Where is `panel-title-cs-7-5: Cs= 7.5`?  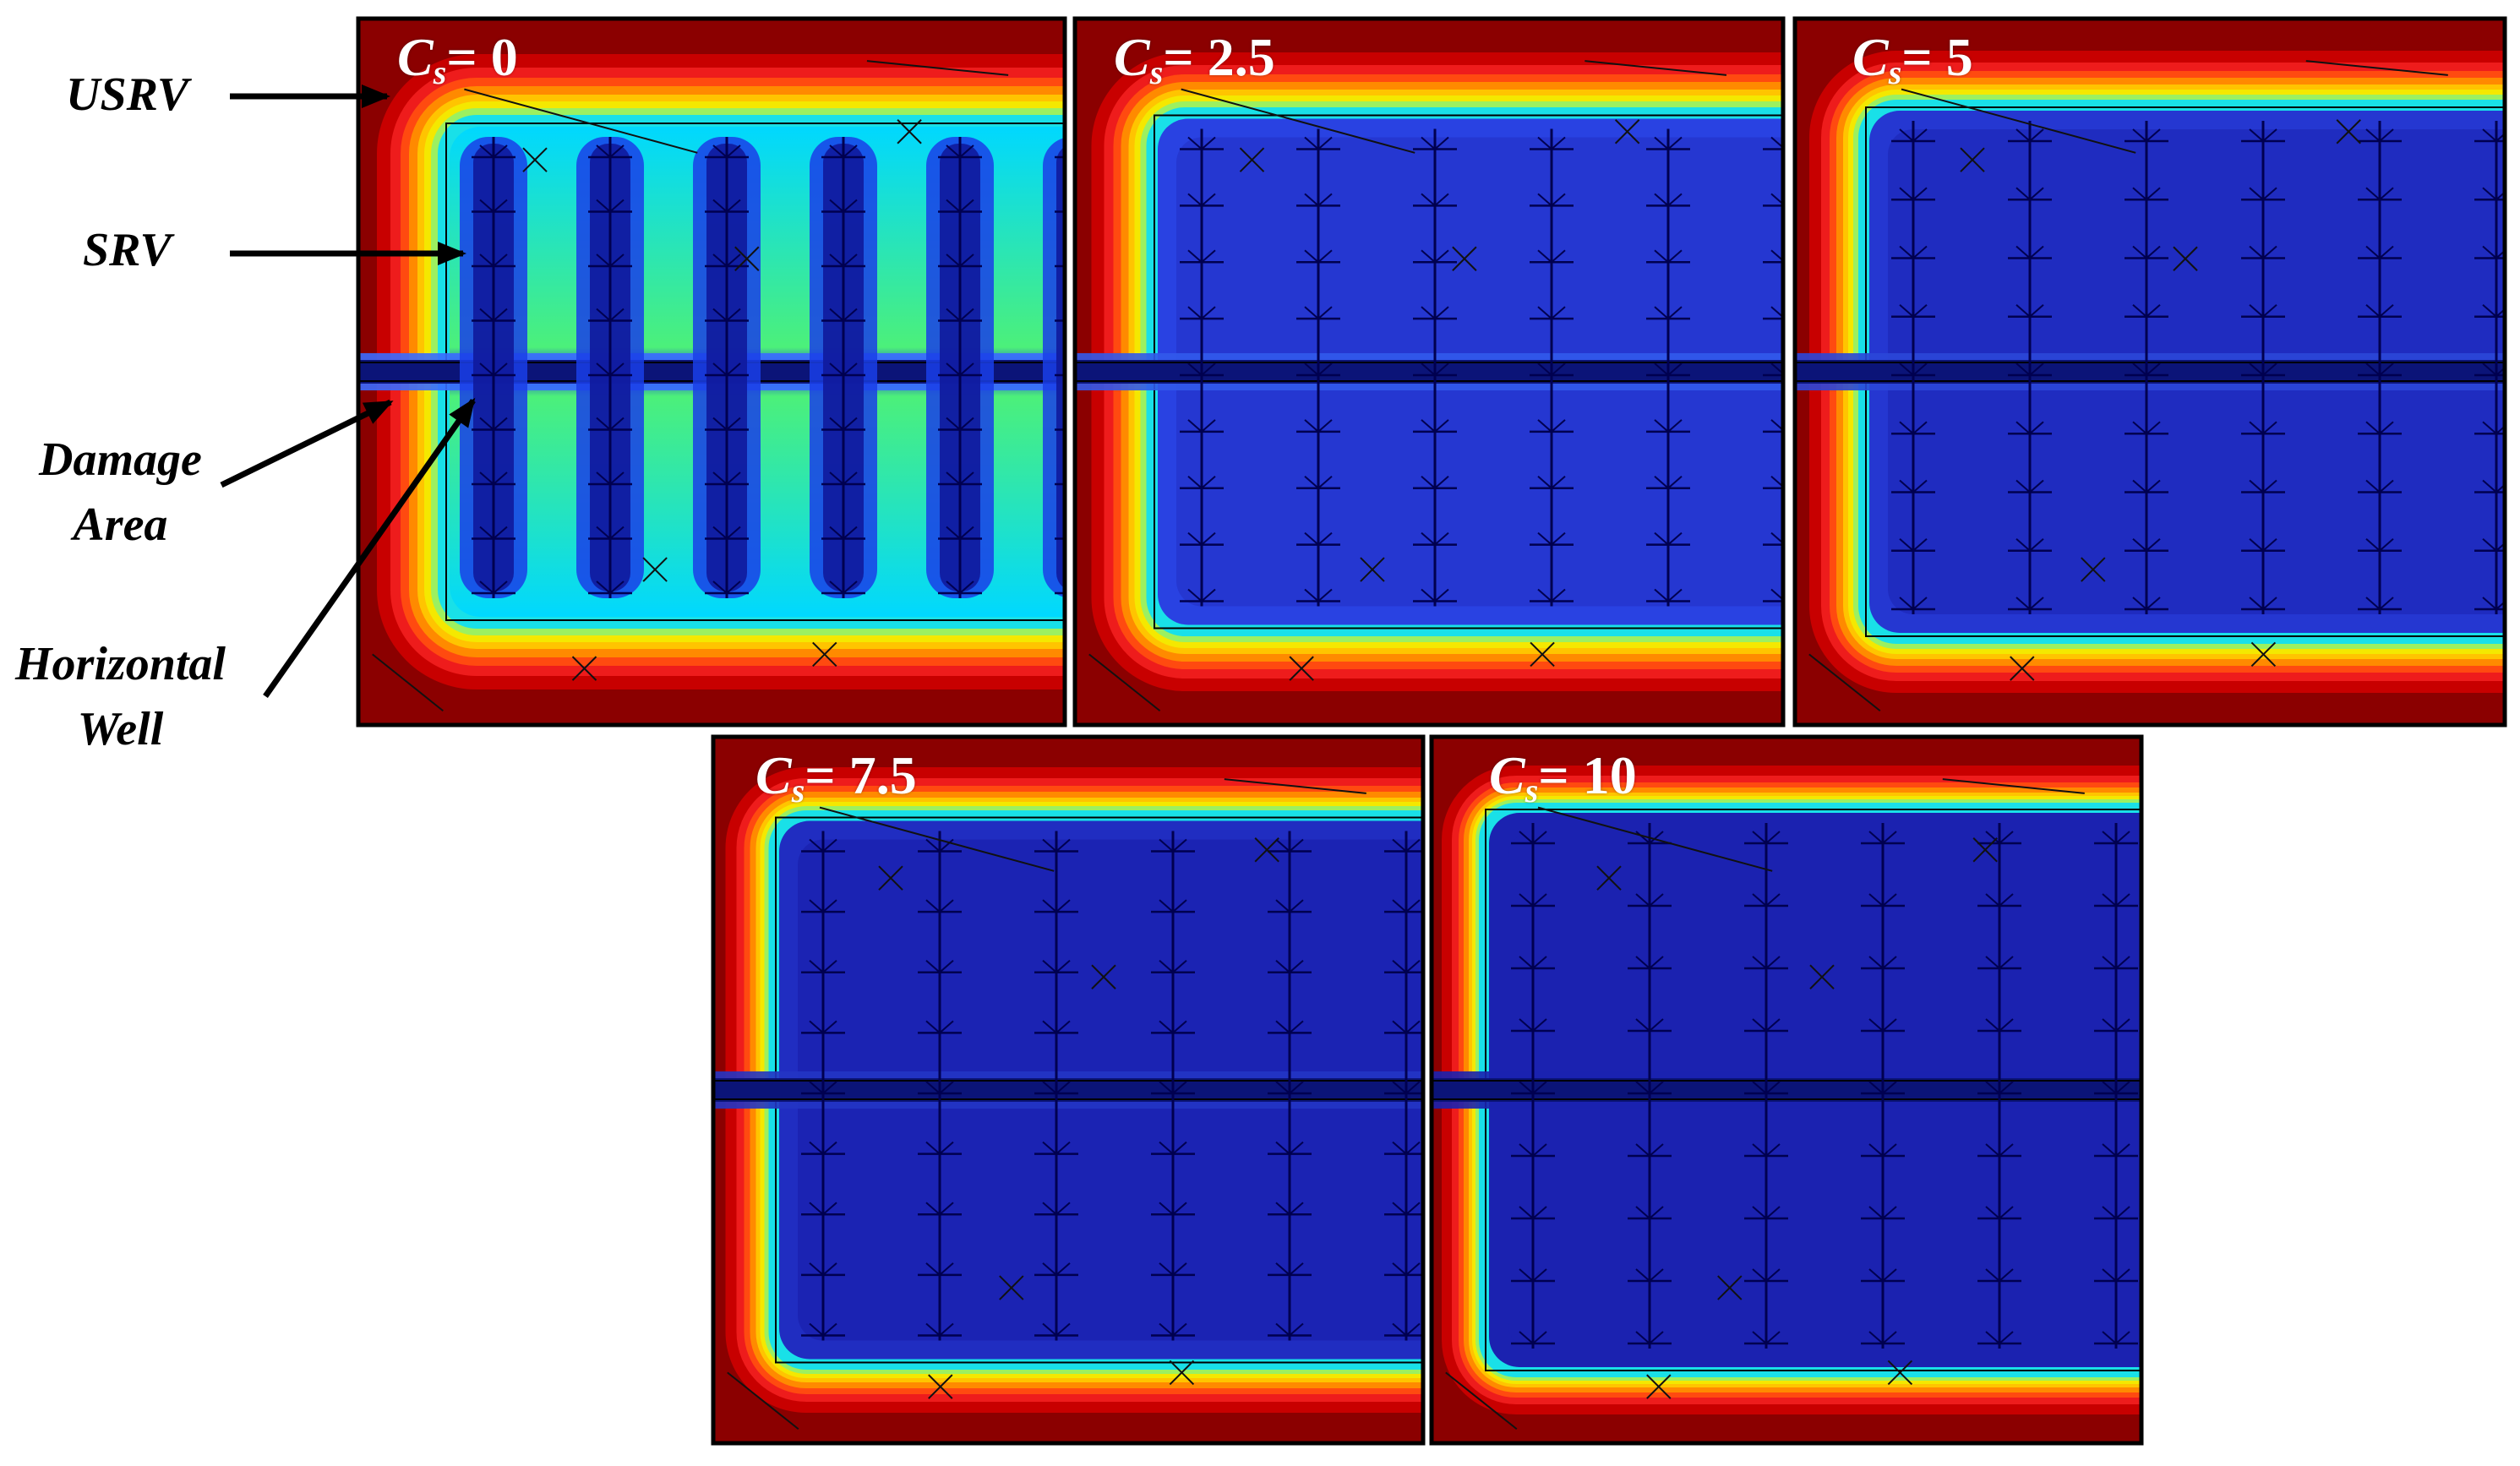
panel-title-cs-7-5: Cs= 7.5 is located at coordinates (836, 777).